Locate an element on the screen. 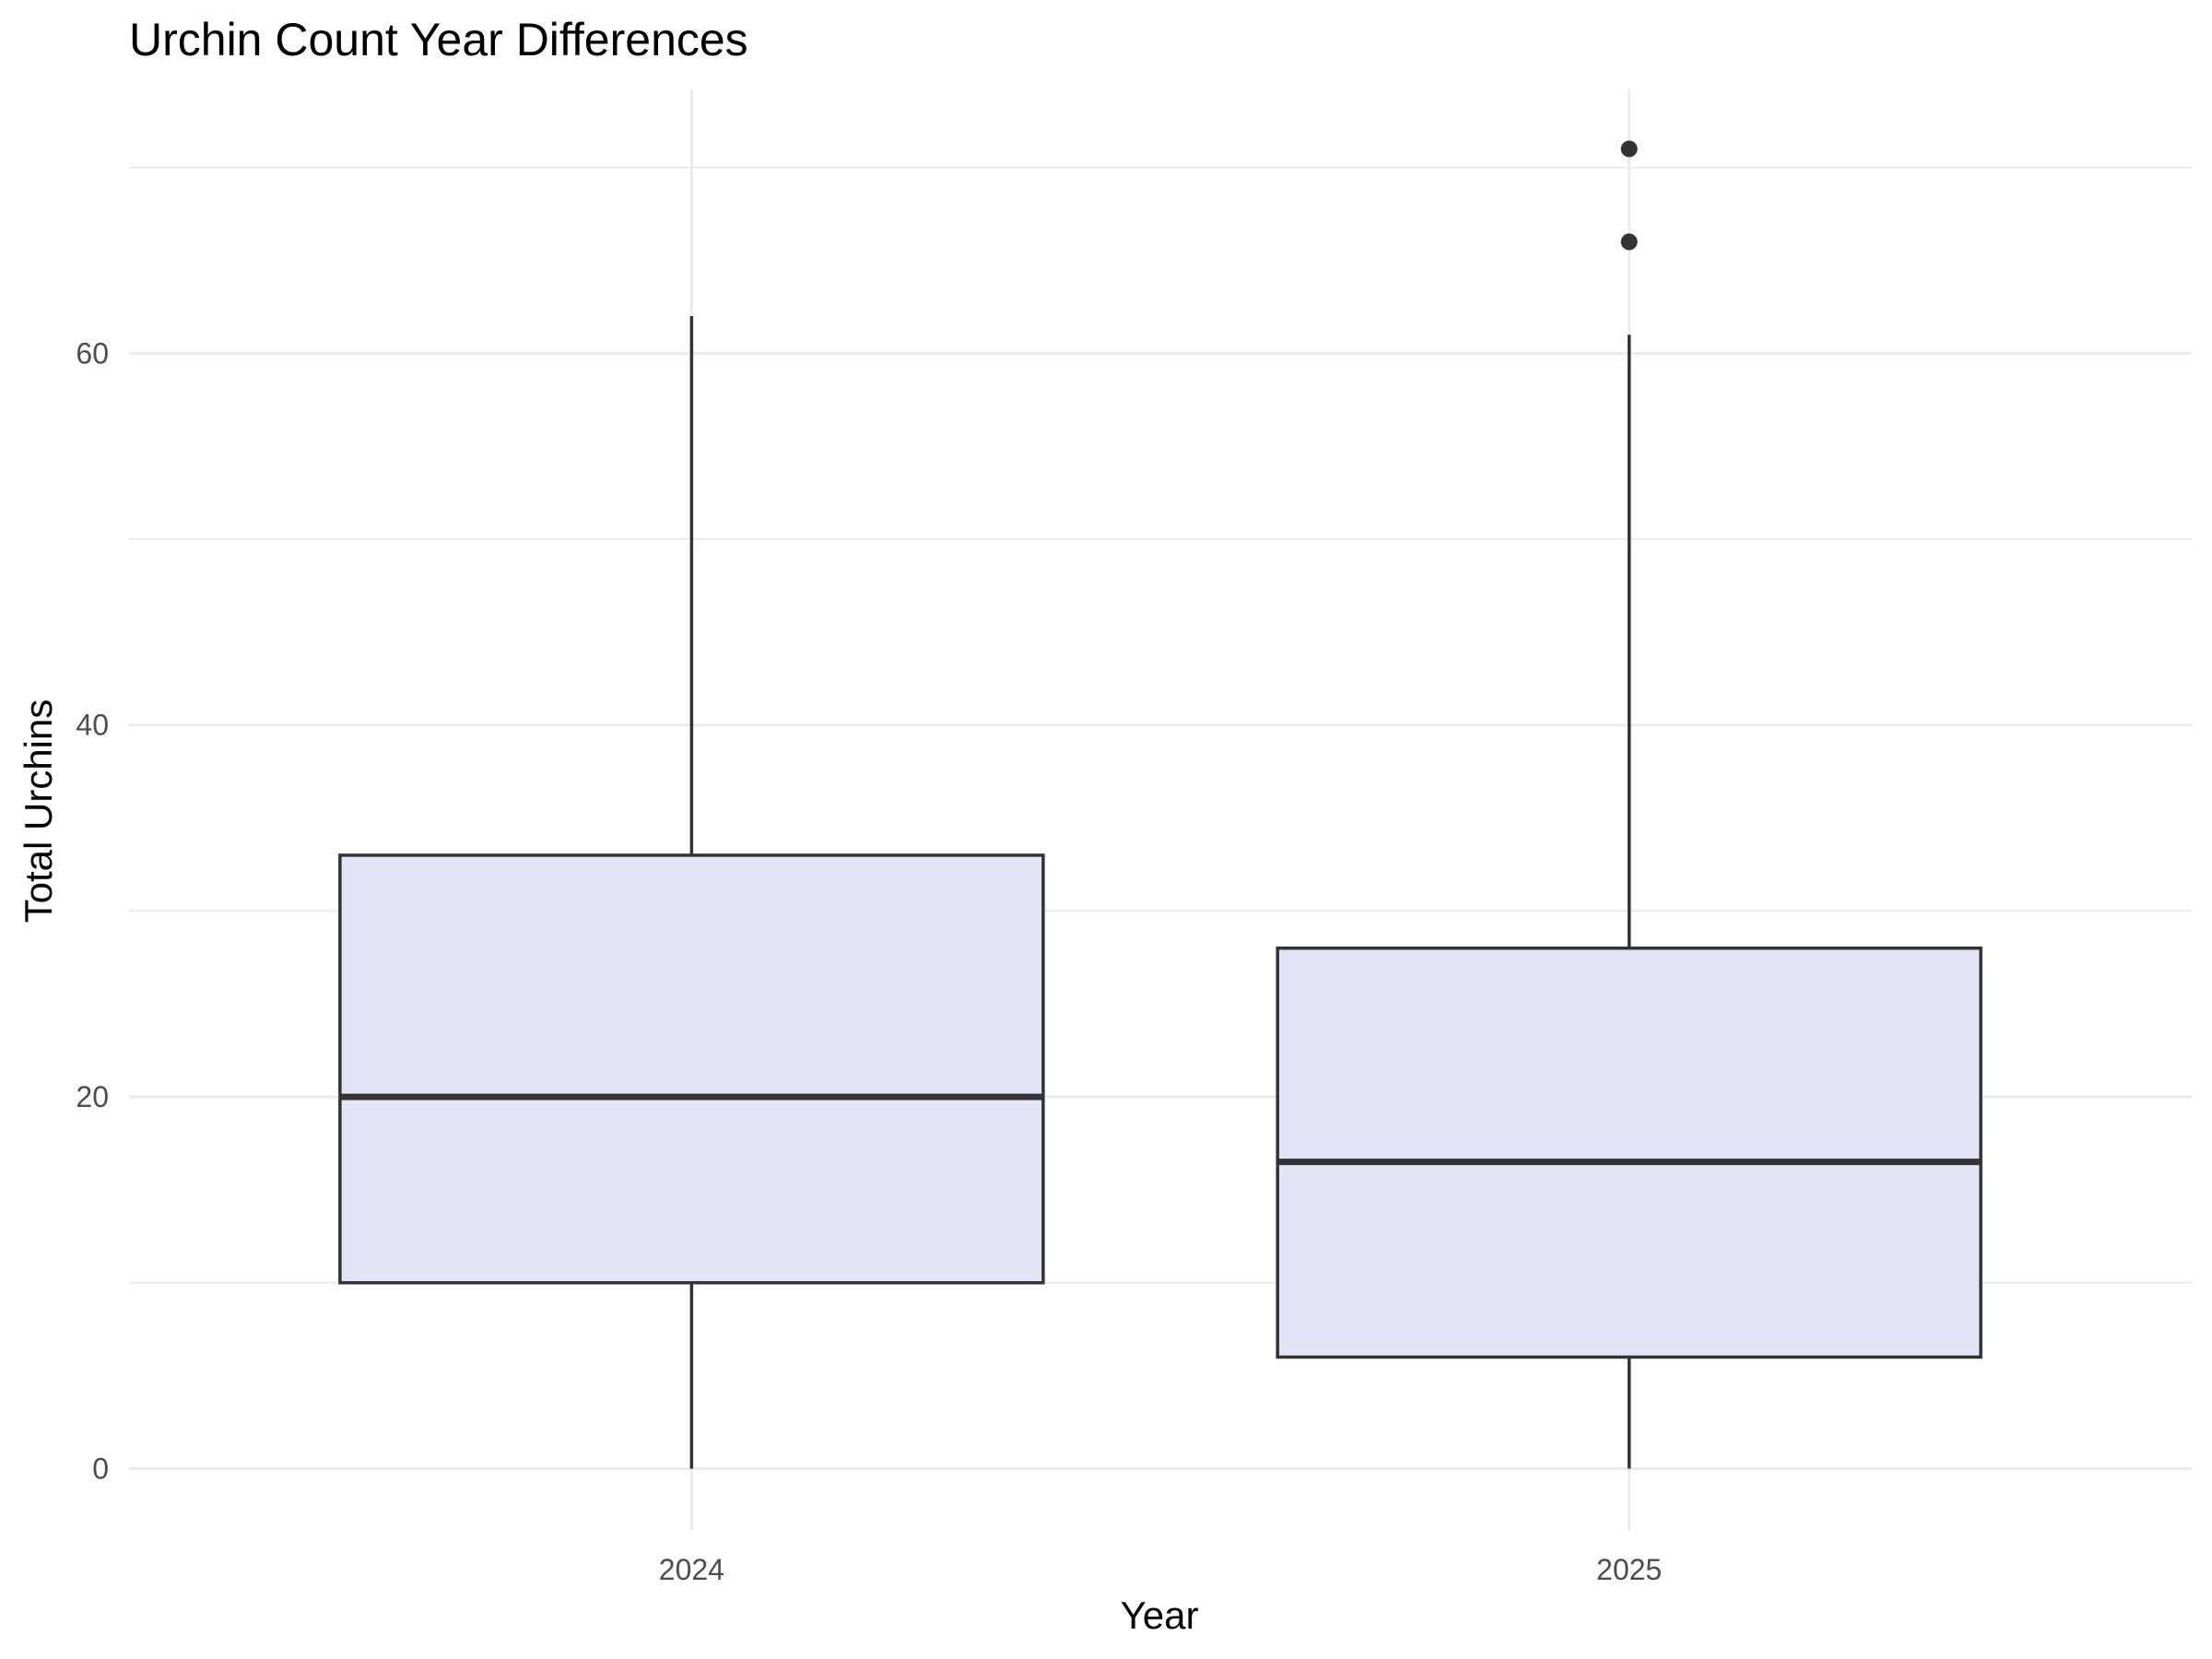 Image resolution: width=2212 pixels, height=1659 pixels. x-tick-label: 2024 is located at coordinates (691, 1569).